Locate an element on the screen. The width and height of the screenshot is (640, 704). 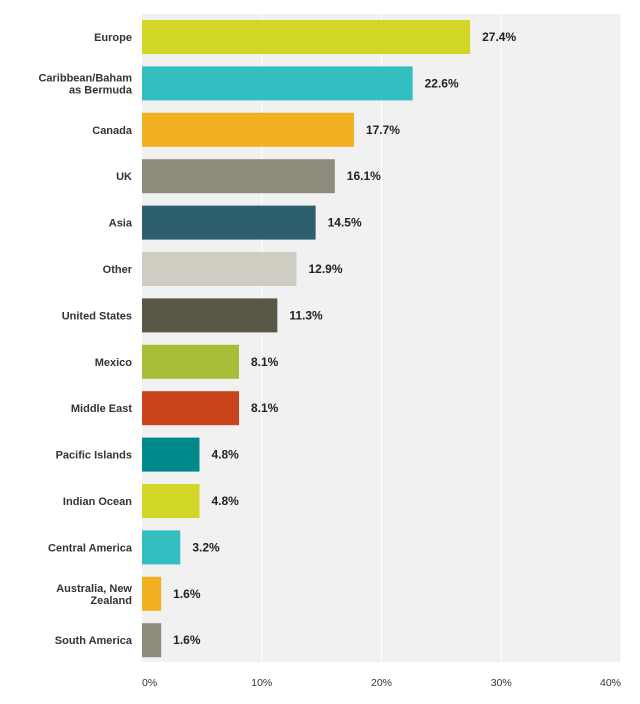
x-tick-label-1: 10% is located at coordinates (261, 683).